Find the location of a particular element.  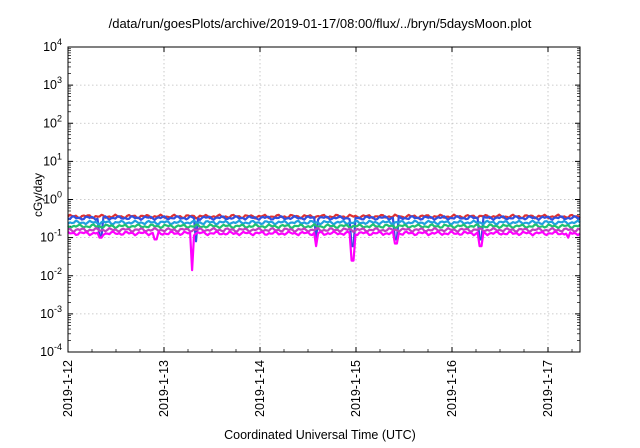

y-tick-label: 10³ is located at coordinates (52, 83).